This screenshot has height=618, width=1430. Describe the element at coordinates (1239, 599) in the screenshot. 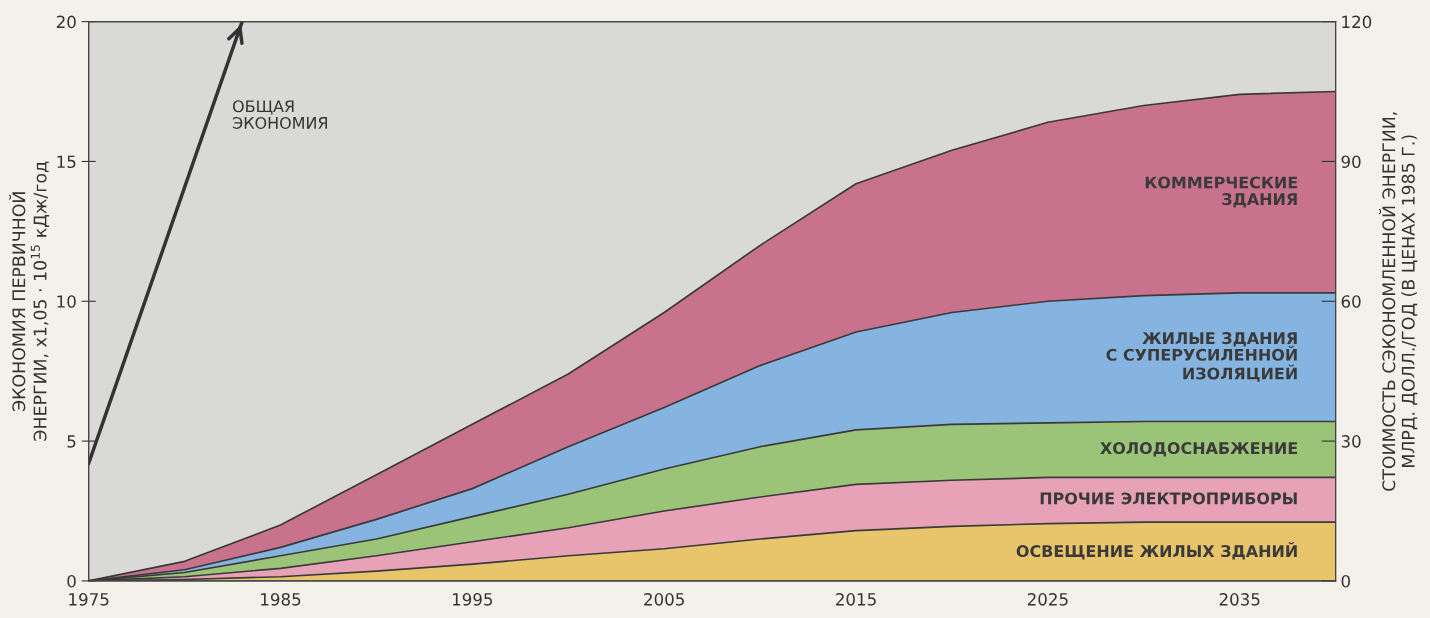

I see `x-tick-label: 2035` at that location.